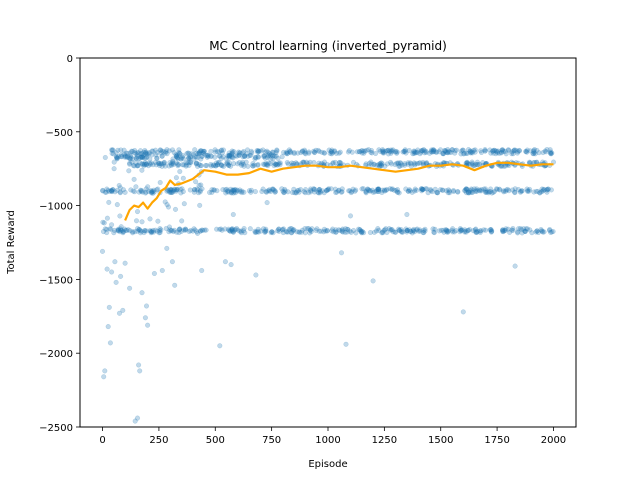  What do you see at coordinates (327, 464) in the screenshot?
I see `x-axis-label: Episode` at bounding box center [327, 464].